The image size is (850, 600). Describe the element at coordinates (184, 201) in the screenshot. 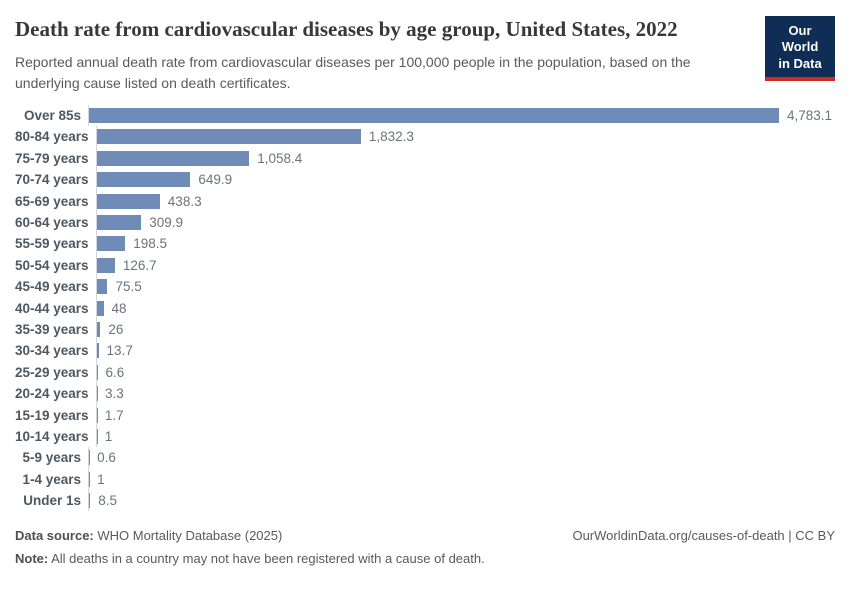

I see `value-label: 438.3` at that location.